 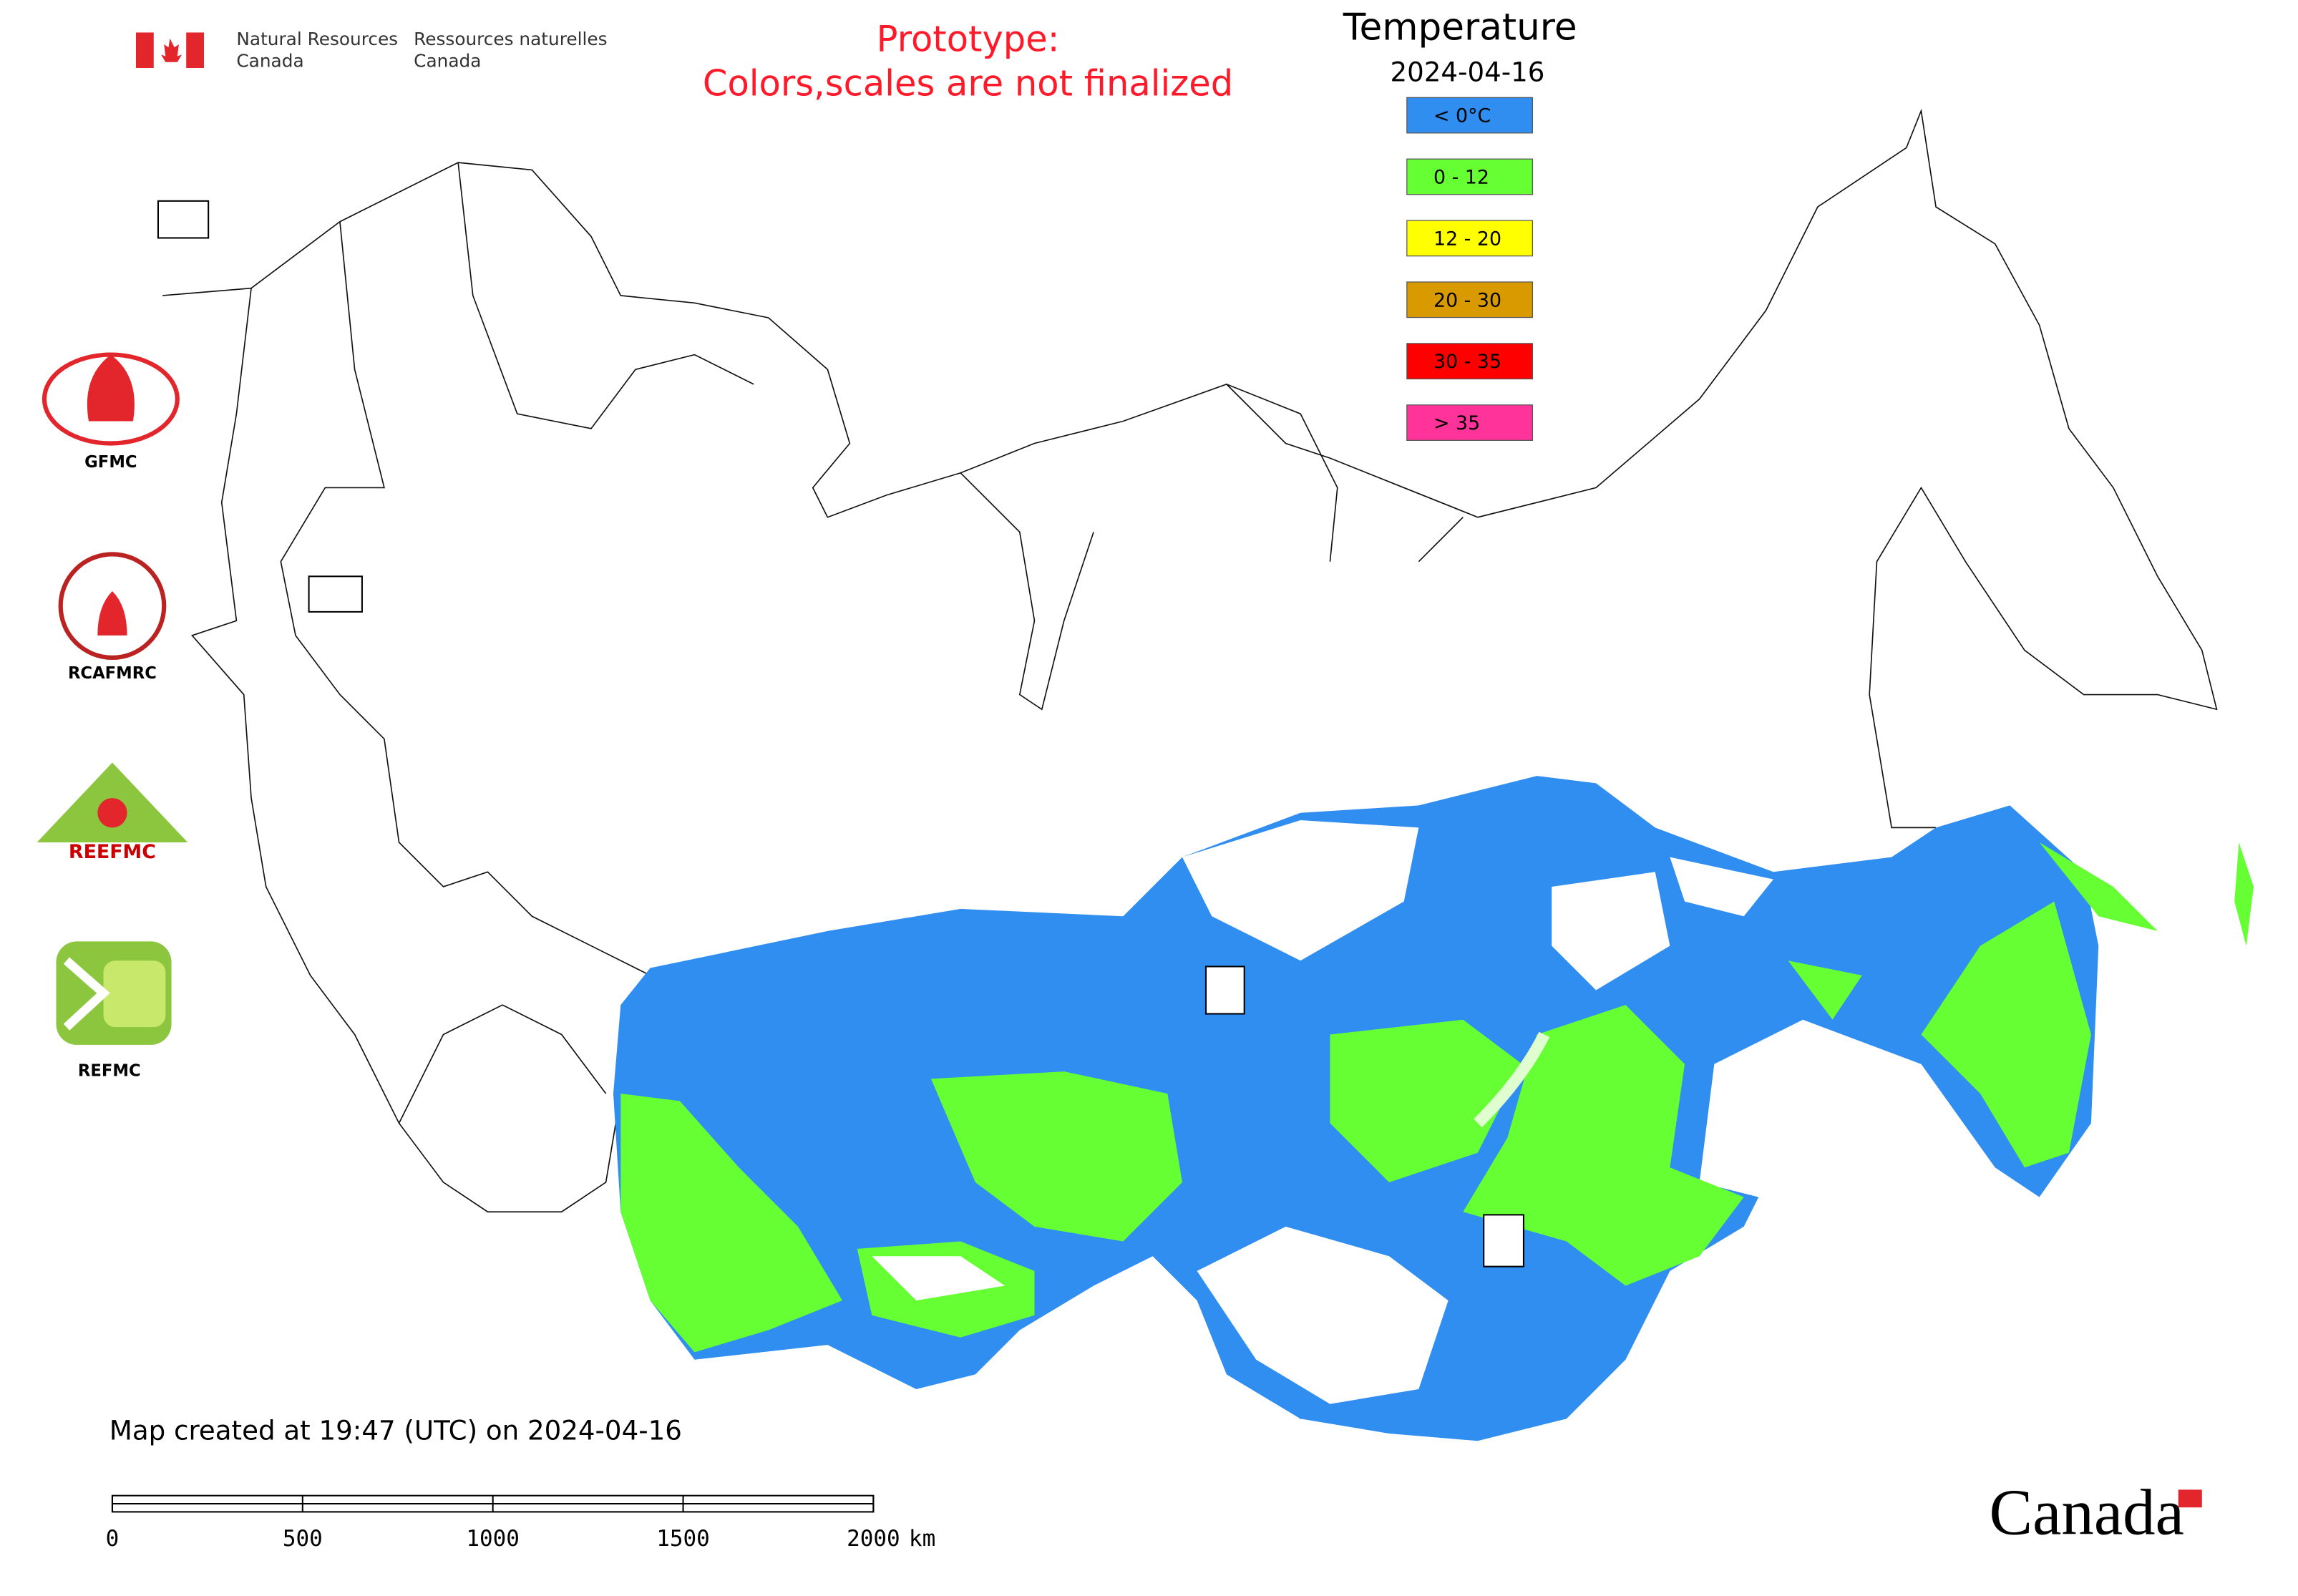 What do you see at coordinates (511, 39) in the screenshot?
I see `agency-fr: Ressources naturelles` at bounding box center [511, 39].